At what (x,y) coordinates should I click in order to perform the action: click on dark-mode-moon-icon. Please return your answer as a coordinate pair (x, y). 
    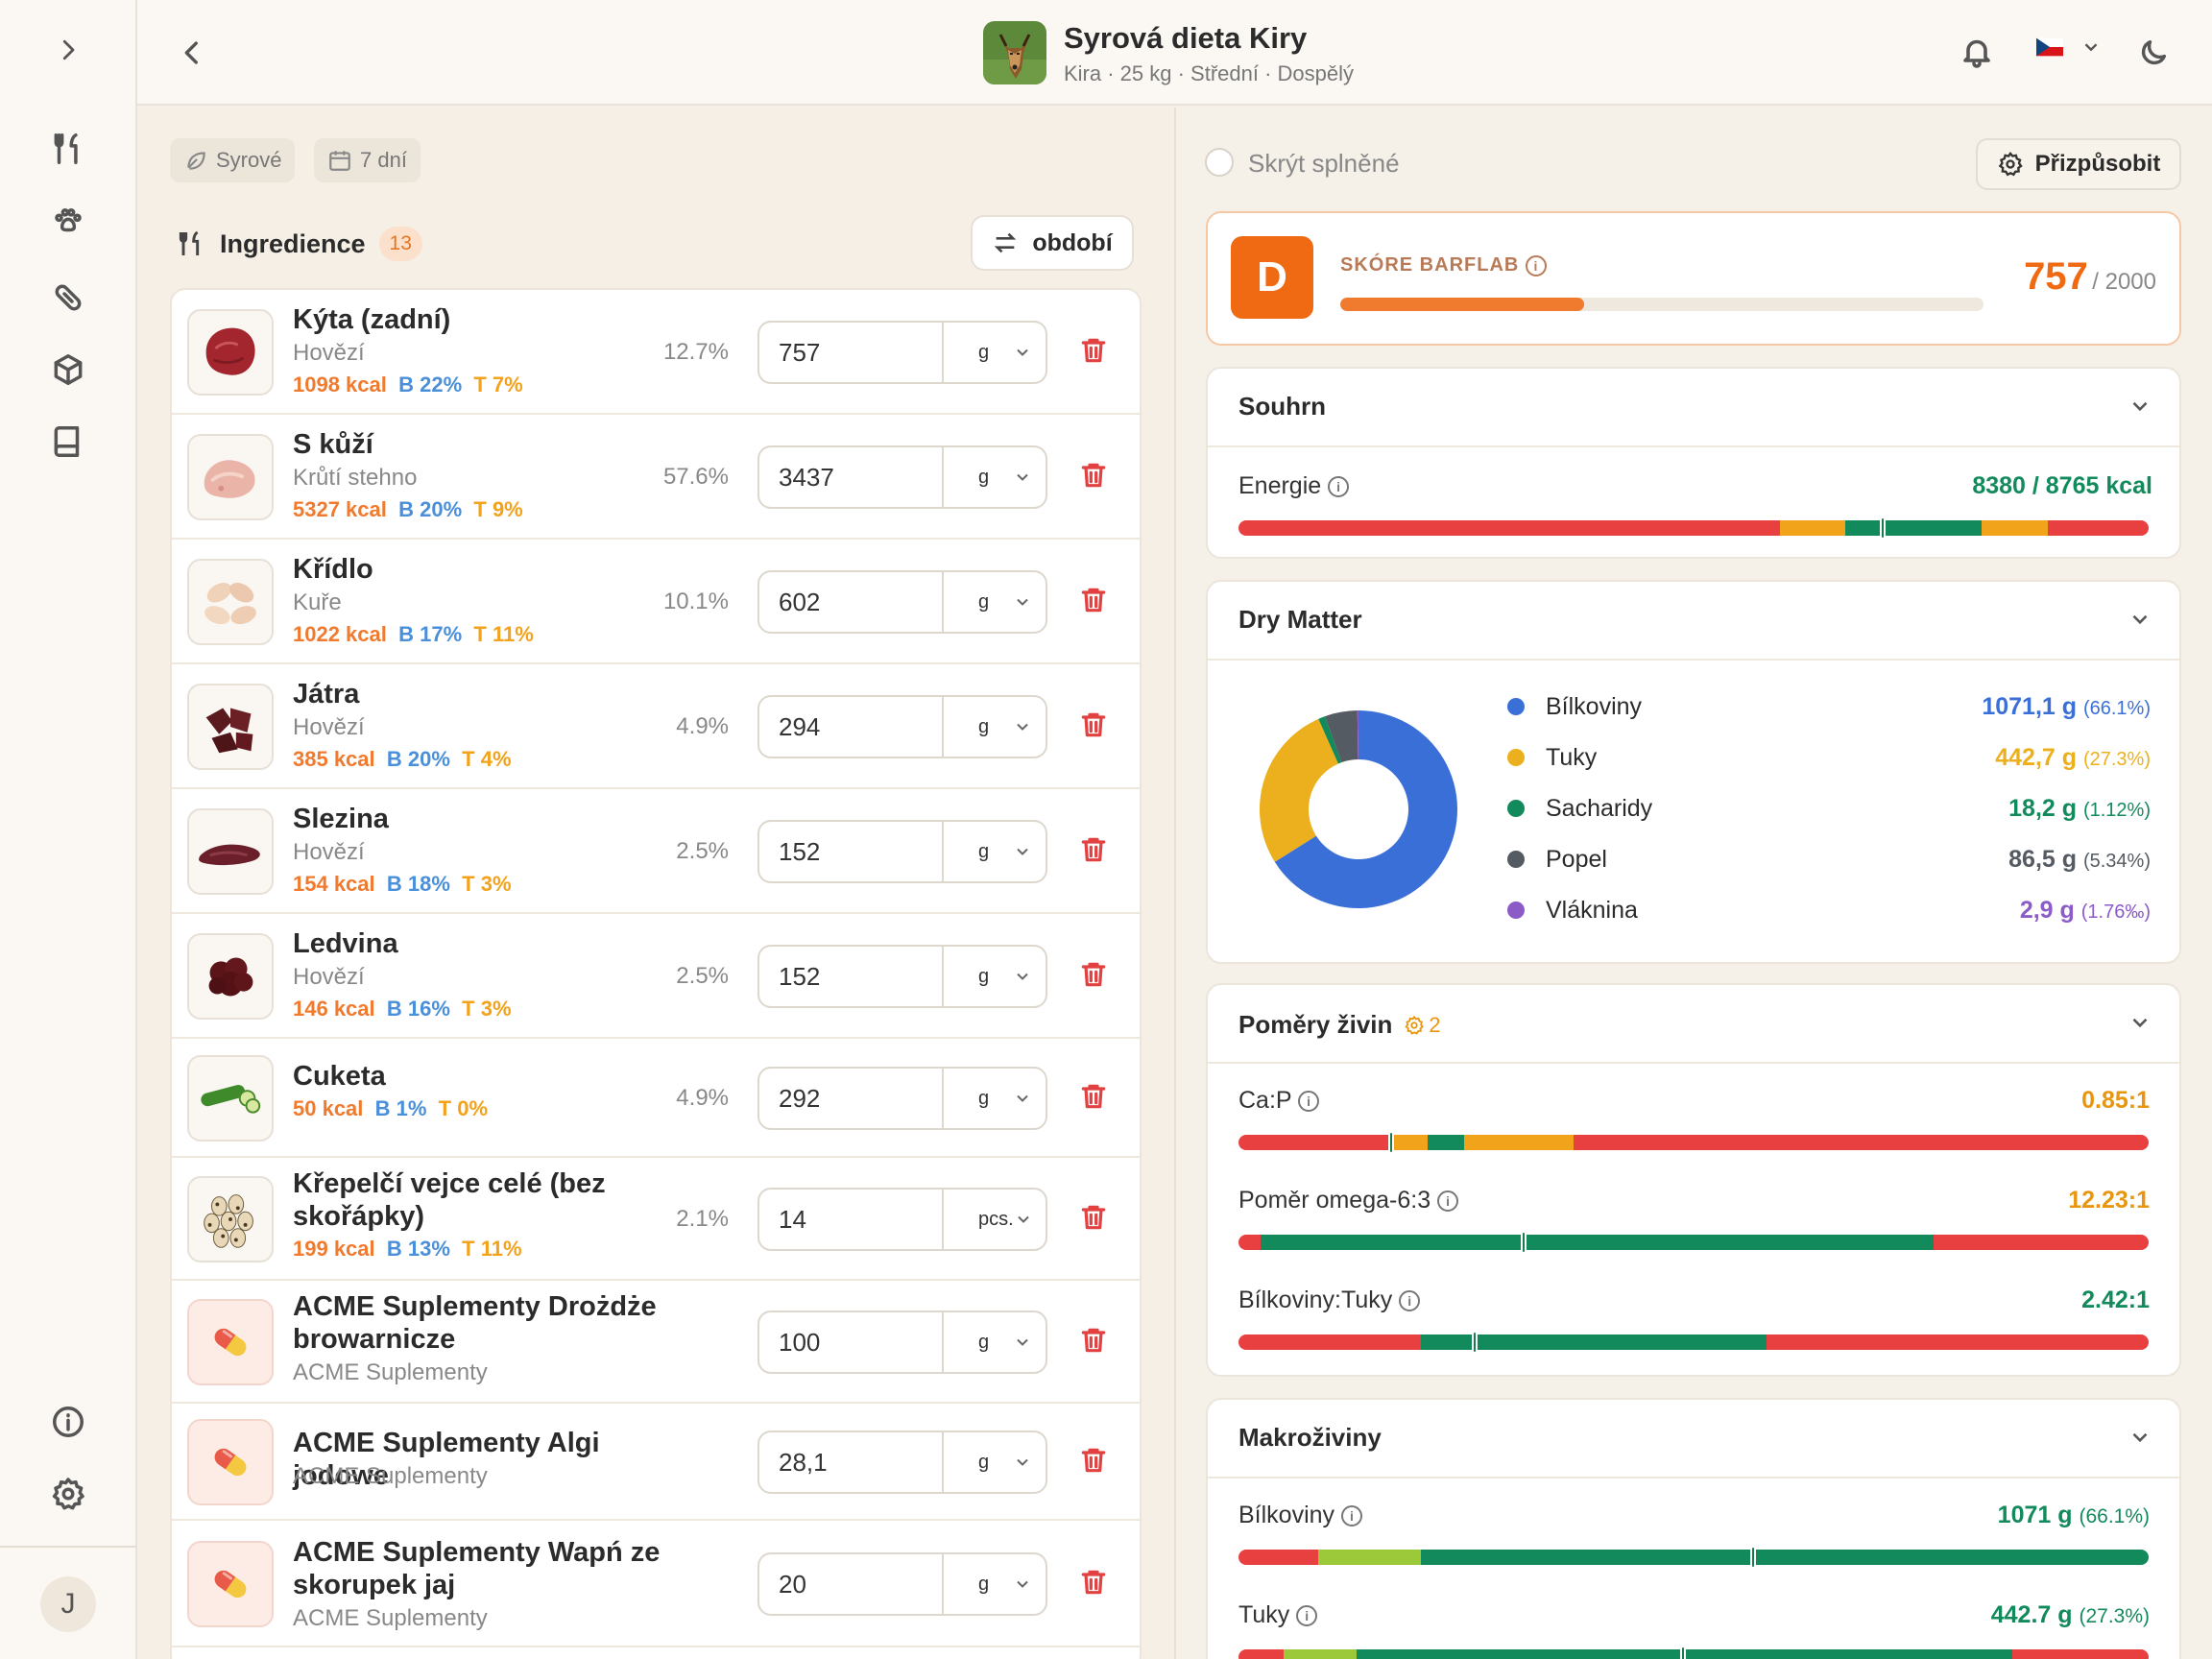
    Looking at the image, I should click on (2154, 55).